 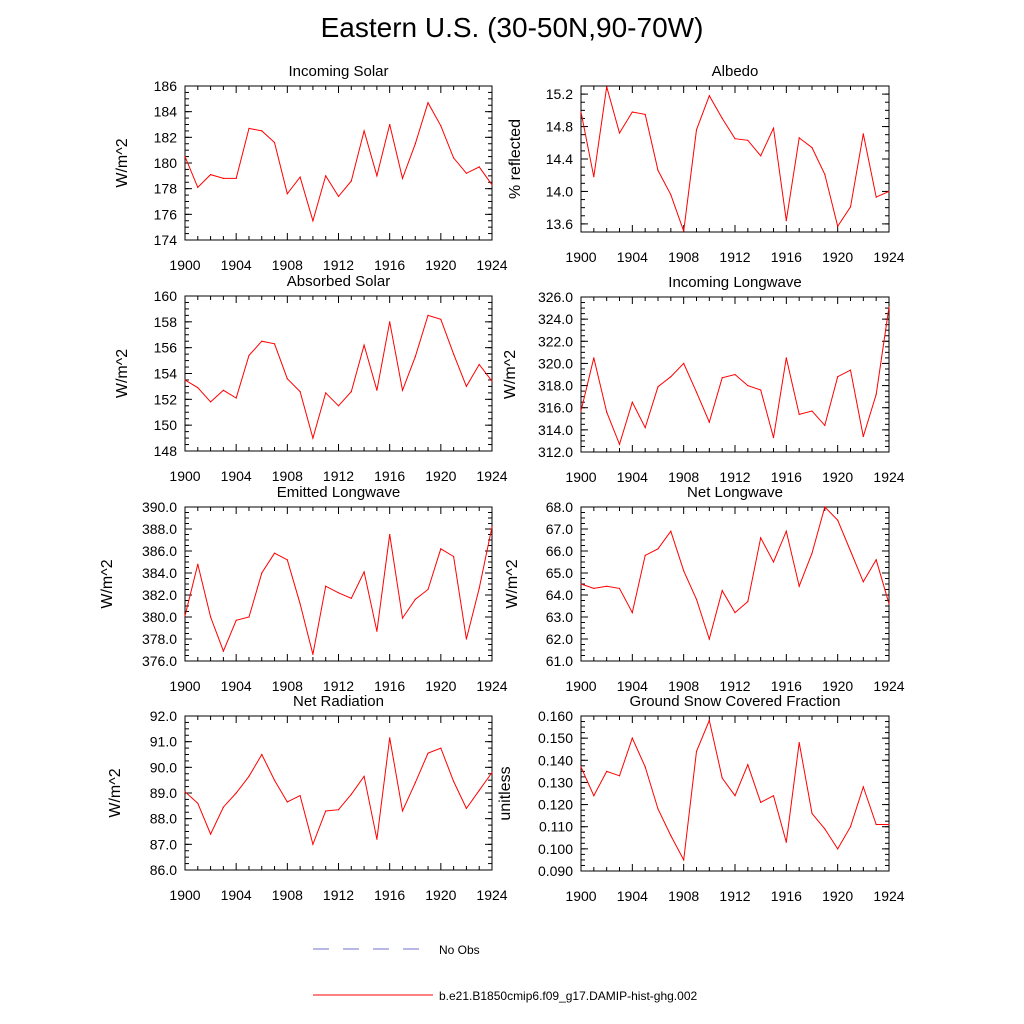 I want to click on figure-title: Eastern U.S. (30-50N,90-70W), so click(x=512, y=27).